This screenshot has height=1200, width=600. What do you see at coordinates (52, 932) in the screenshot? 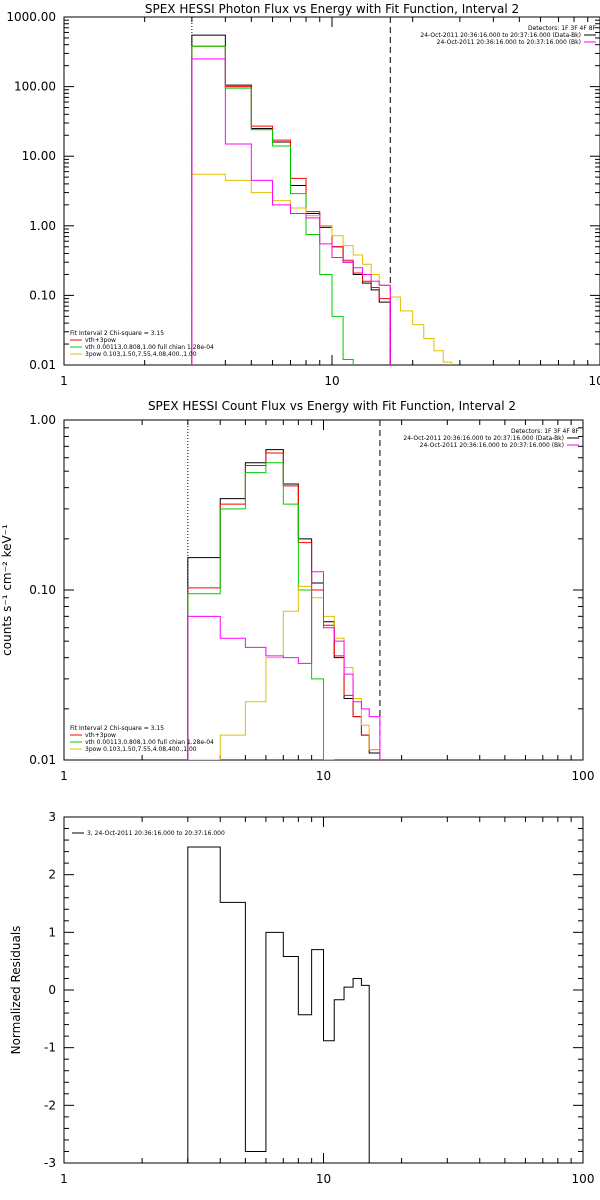
I see `y-tick-label: 1` at bounding box center [52, 932].